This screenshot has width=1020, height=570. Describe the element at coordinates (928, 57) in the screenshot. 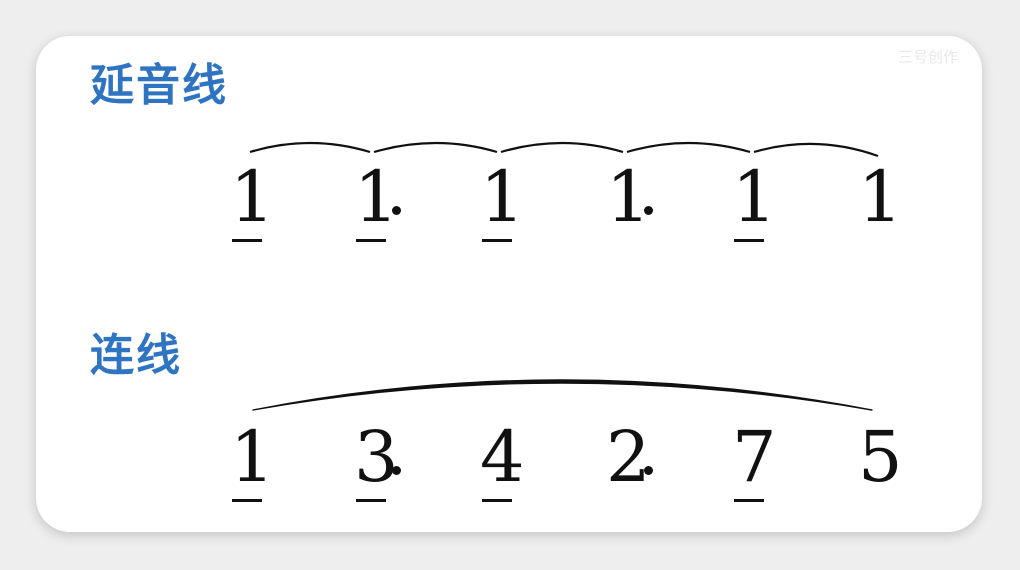

I see `watermark: 三号创作` at that location.